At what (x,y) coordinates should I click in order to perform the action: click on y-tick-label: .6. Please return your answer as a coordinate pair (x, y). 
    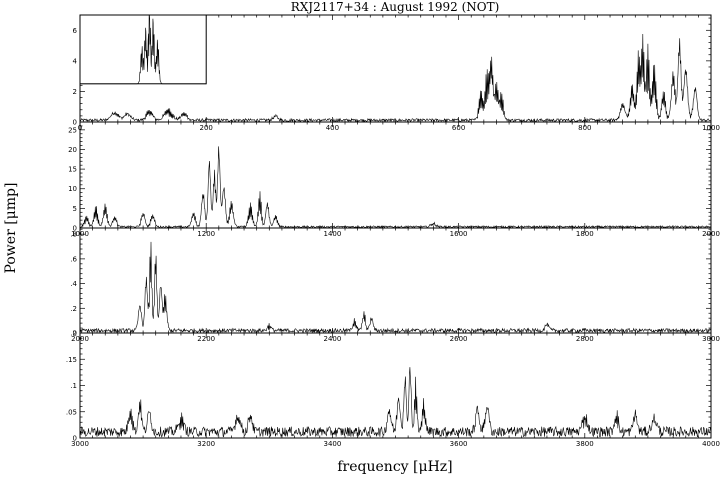
    Looking at the image, I should click on (73, 259).